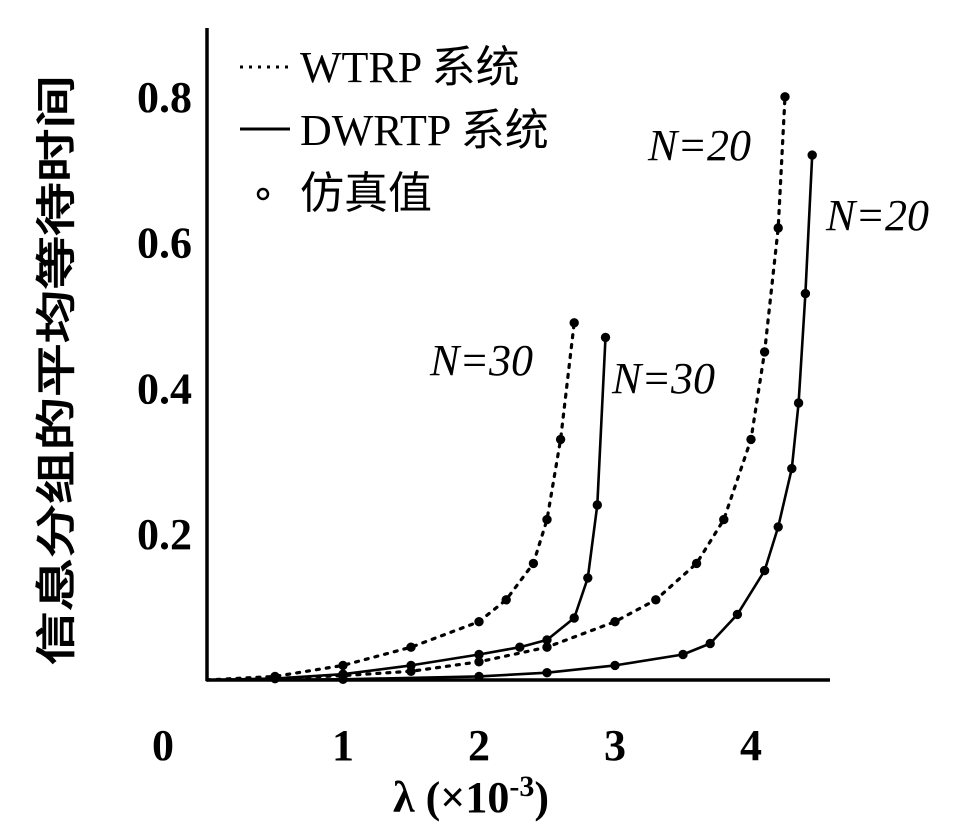 The width and height of the screenshot is (957, 833). I want to click on y-tick-label-0.2: 0.2, so click(164, 534).